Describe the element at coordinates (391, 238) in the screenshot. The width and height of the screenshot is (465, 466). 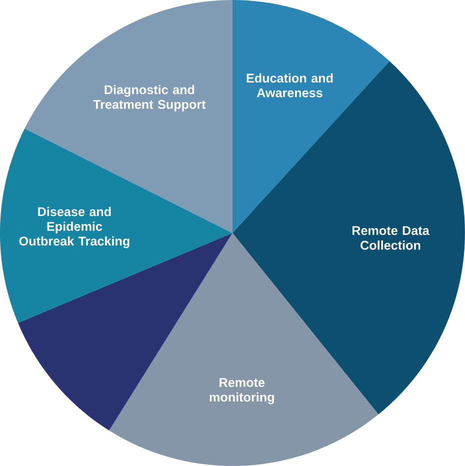
I see `slice-label: Remote Data Collection` at that location.